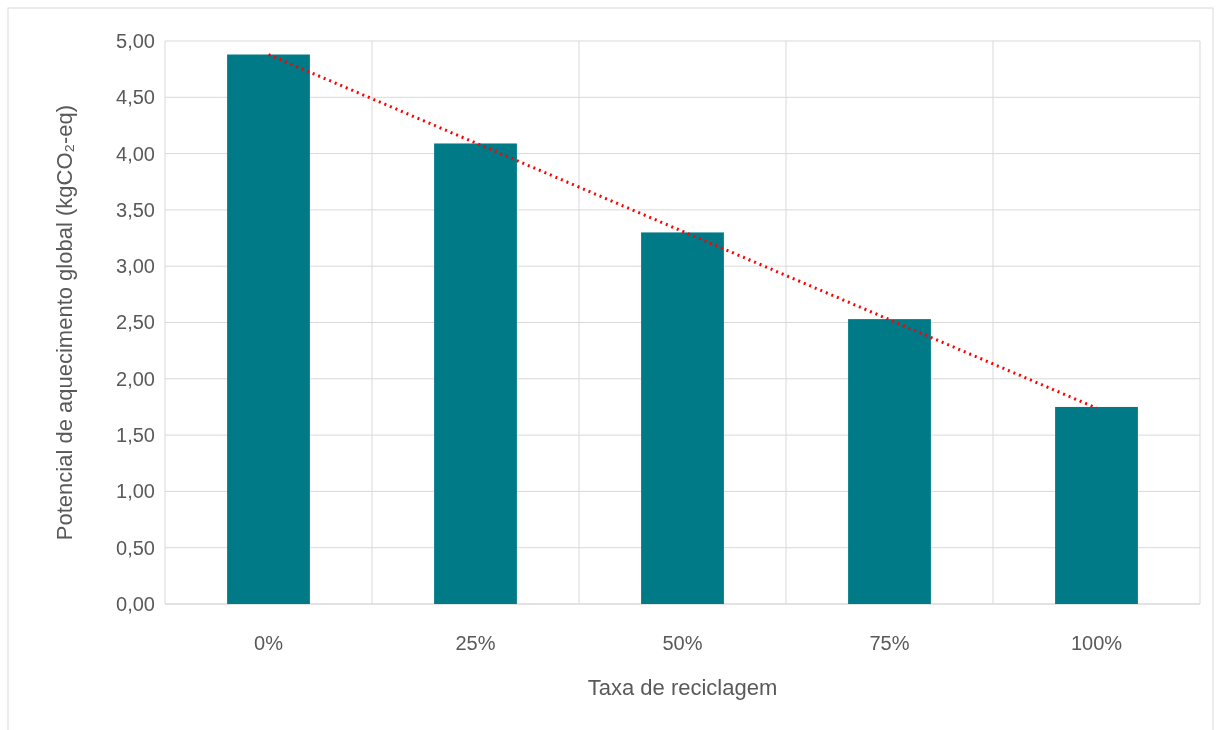 This screenshot has width=1221, height=730. Describe the element at coordinates (475, 643) in the screenshot. I see `x-tick-label: 25%` at that location.